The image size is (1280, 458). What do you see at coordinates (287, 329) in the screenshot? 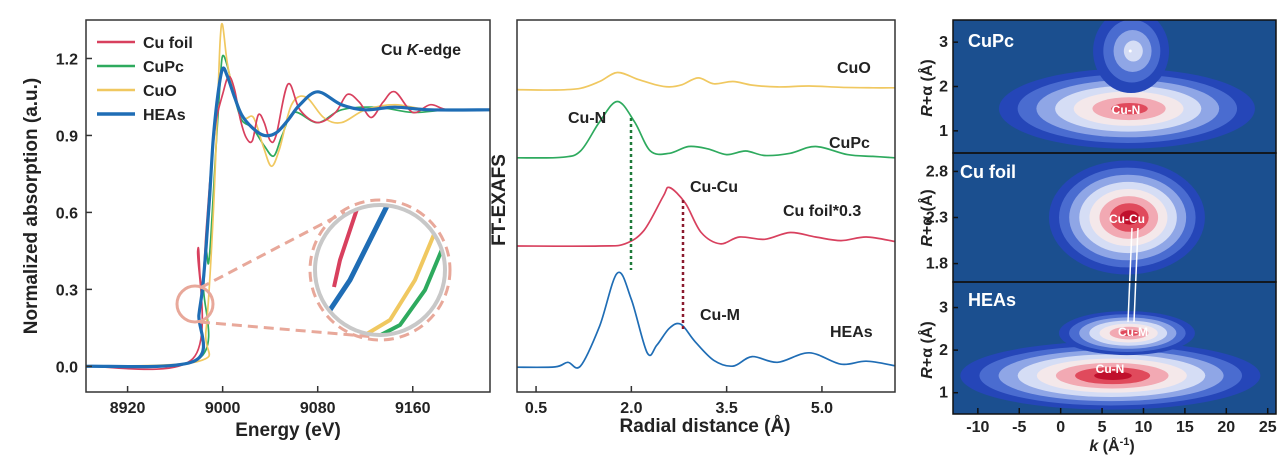
I see `zoom-connector-bottom` at bounding box center [287, 329].